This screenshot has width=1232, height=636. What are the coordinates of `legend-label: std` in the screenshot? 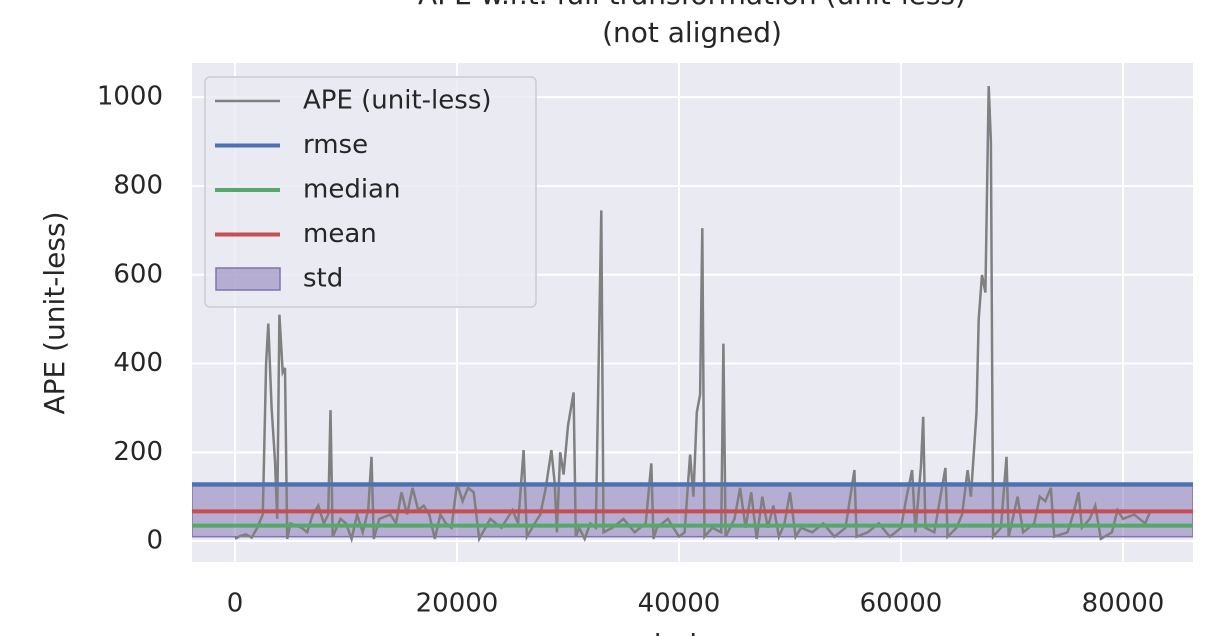 It's located at (323, 279).